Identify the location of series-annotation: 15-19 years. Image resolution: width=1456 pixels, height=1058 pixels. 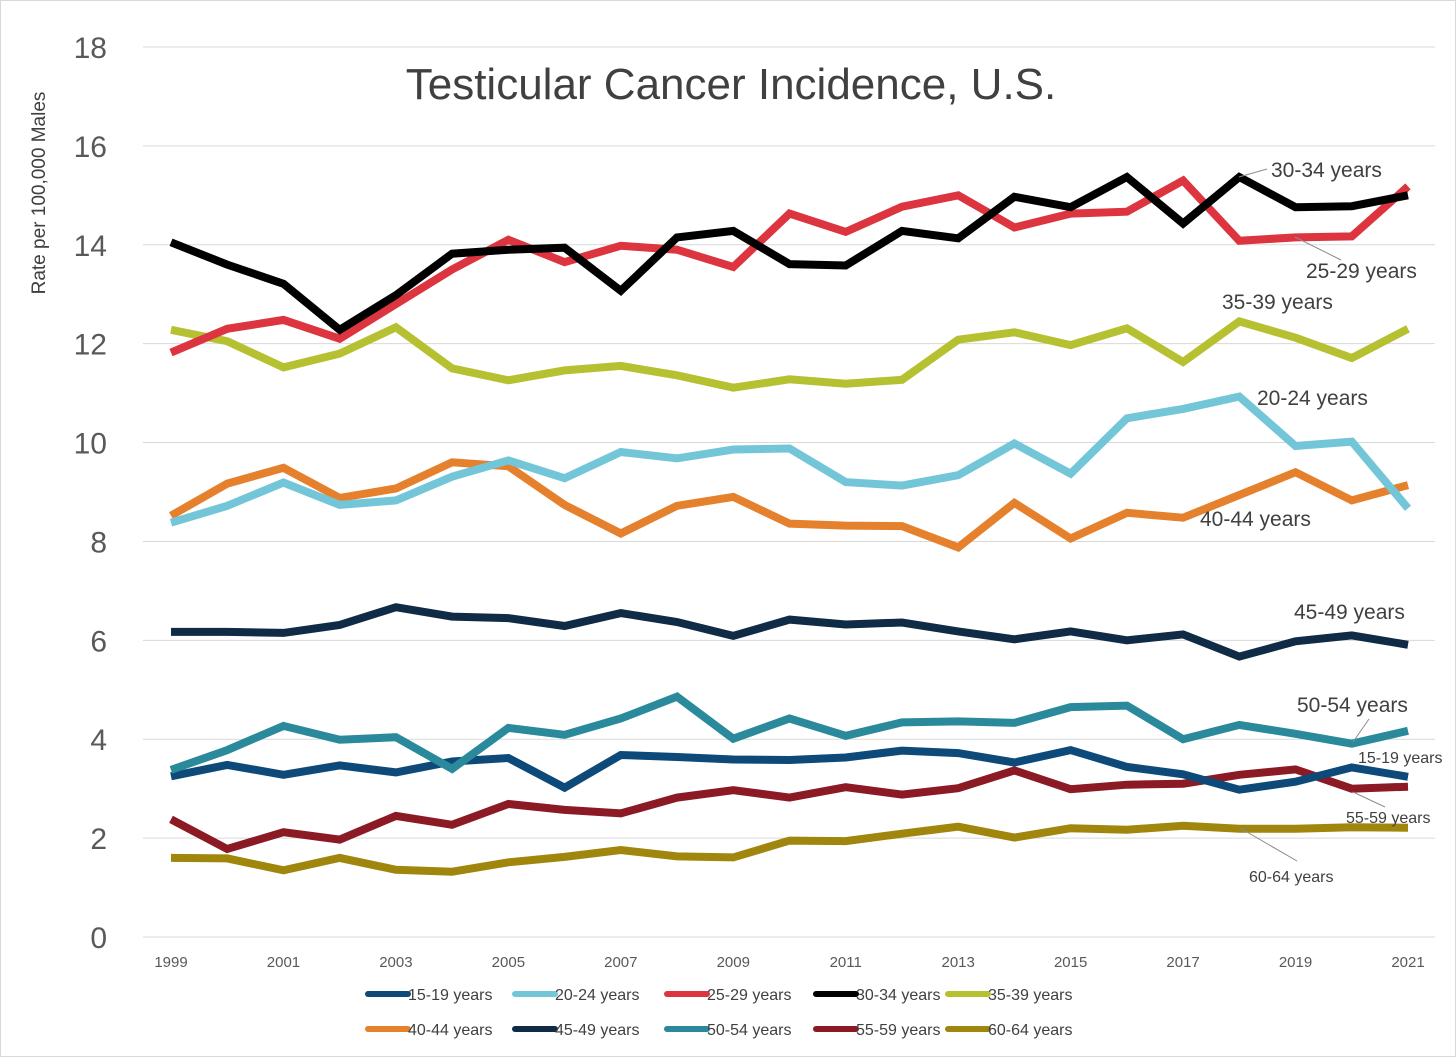
(1400, 758).